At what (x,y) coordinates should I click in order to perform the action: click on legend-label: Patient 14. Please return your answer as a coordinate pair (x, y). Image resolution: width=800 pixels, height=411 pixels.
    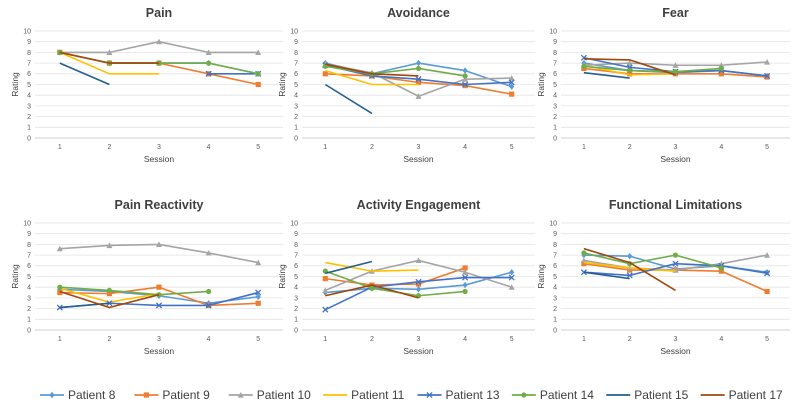
    Looking at the image, I should click on (567, 395).